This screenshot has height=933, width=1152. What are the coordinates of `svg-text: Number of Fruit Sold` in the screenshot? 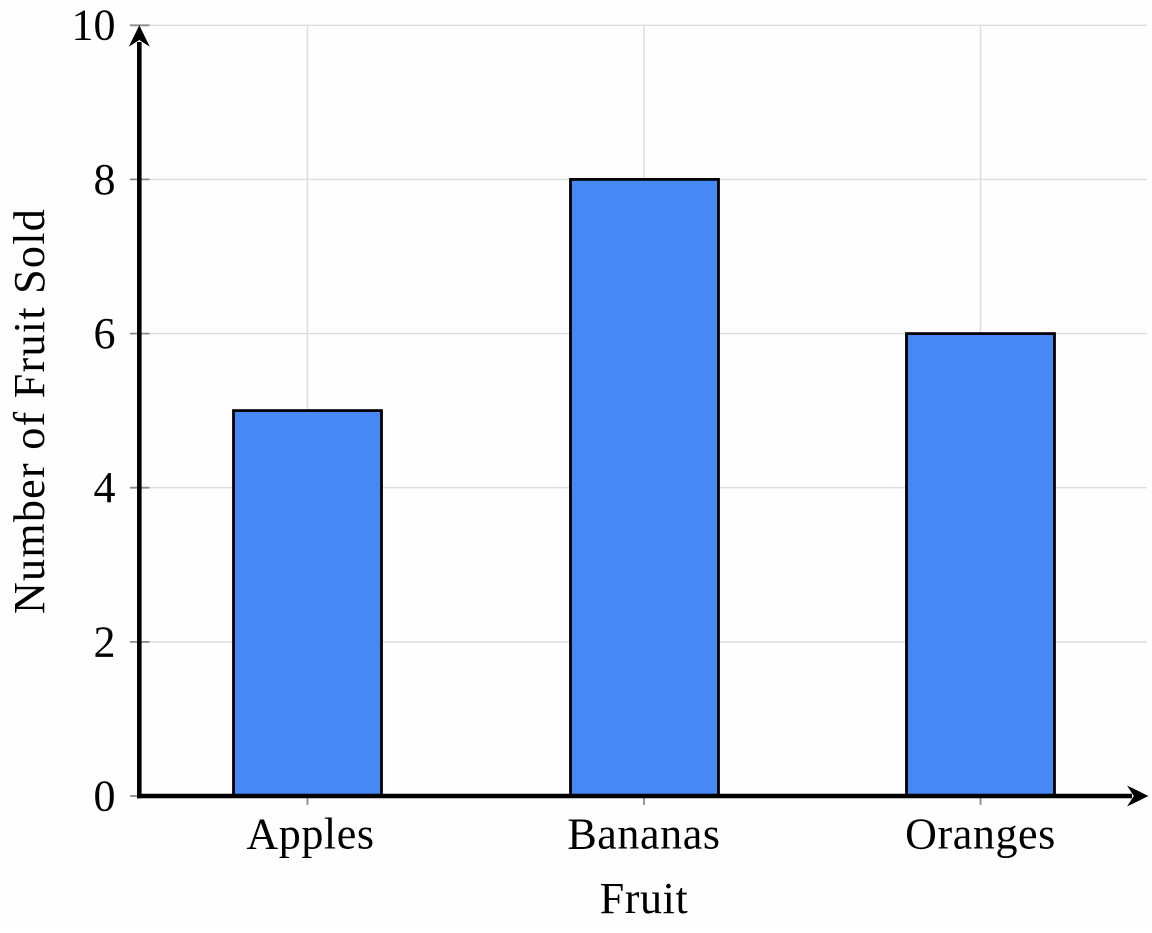 It's located at (29, 411).